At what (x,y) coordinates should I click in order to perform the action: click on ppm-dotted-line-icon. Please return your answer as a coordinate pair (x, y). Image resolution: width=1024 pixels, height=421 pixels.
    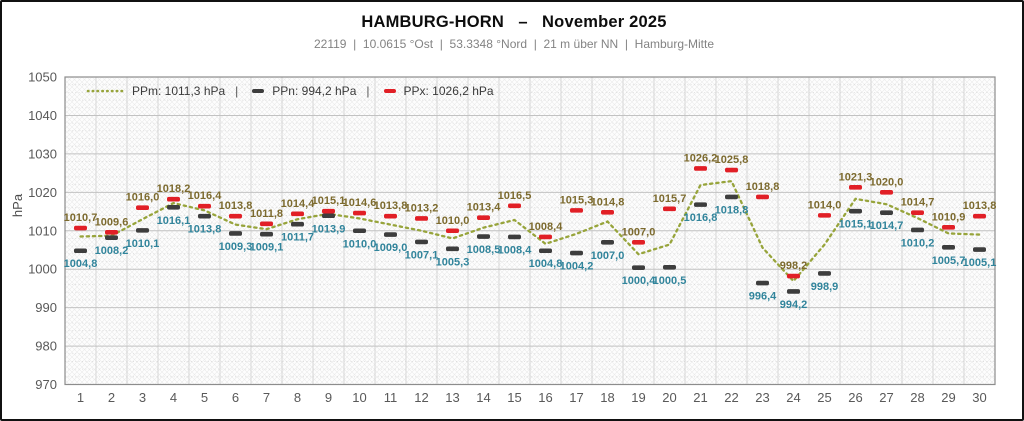
    Looking at the image, I should click on (105, 91).